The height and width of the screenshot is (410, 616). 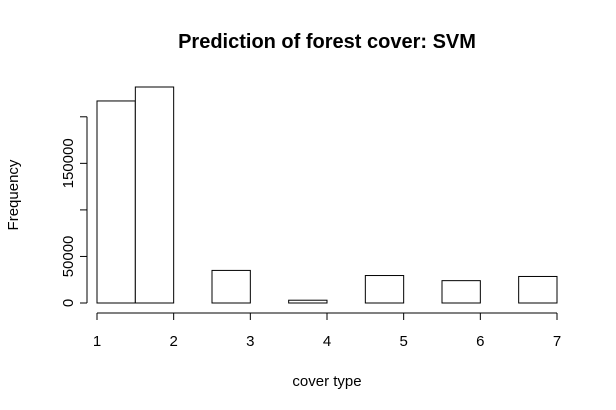 What do you see at coordinates (97, 341) in the screenshot?
I see `x-tick-label: 1` at bounding box center [97, 341].